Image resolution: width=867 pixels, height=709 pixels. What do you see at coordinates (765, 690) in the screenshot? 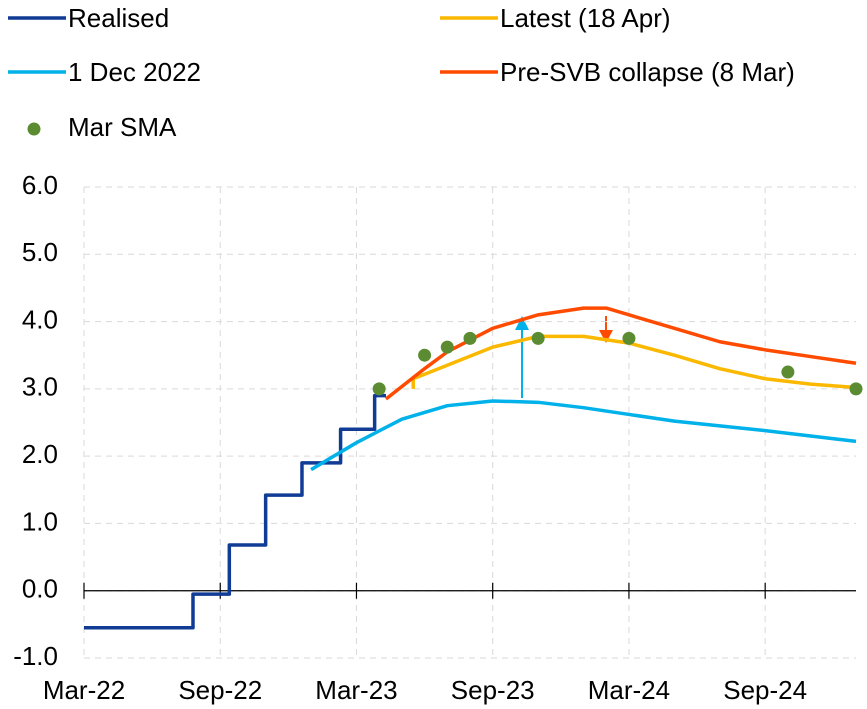
I see `x-tick-label: Sep-24` at bounding box center [765, 690].